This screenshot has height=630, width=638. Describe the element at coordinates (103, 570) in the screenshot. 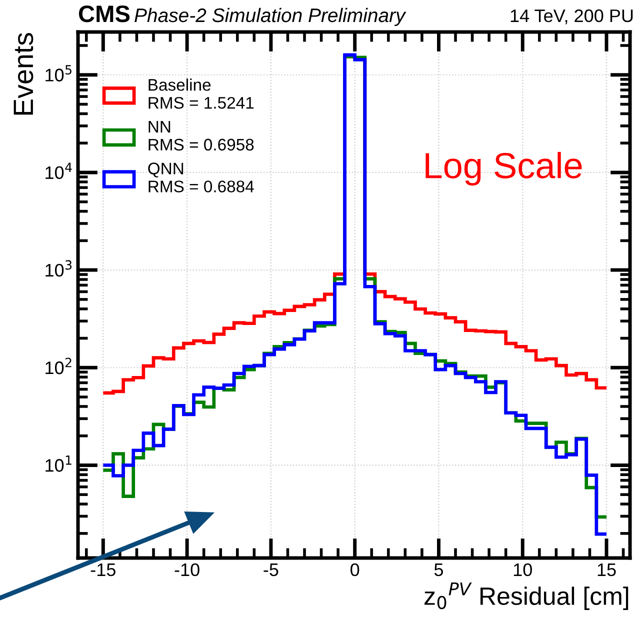

I see `x-tick-label: -15` at that location.